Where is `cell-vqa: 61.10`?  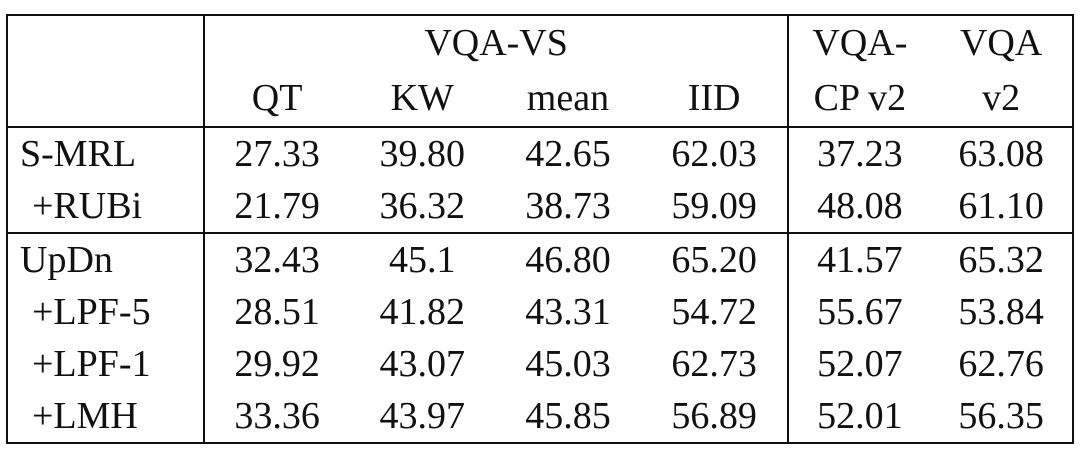 cell-vqa: 61.10 is located at coordinates (1002, 206).